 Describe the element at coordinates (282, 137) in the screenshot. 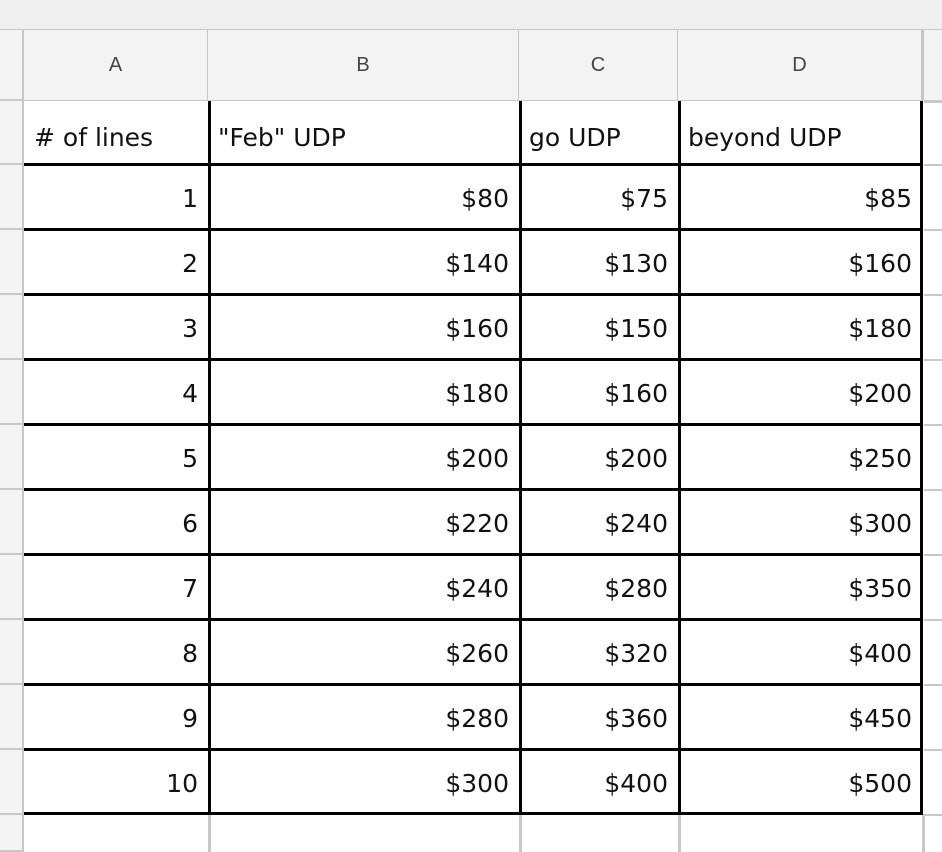

I see `header-cell: "Feb" UDP` at that location.